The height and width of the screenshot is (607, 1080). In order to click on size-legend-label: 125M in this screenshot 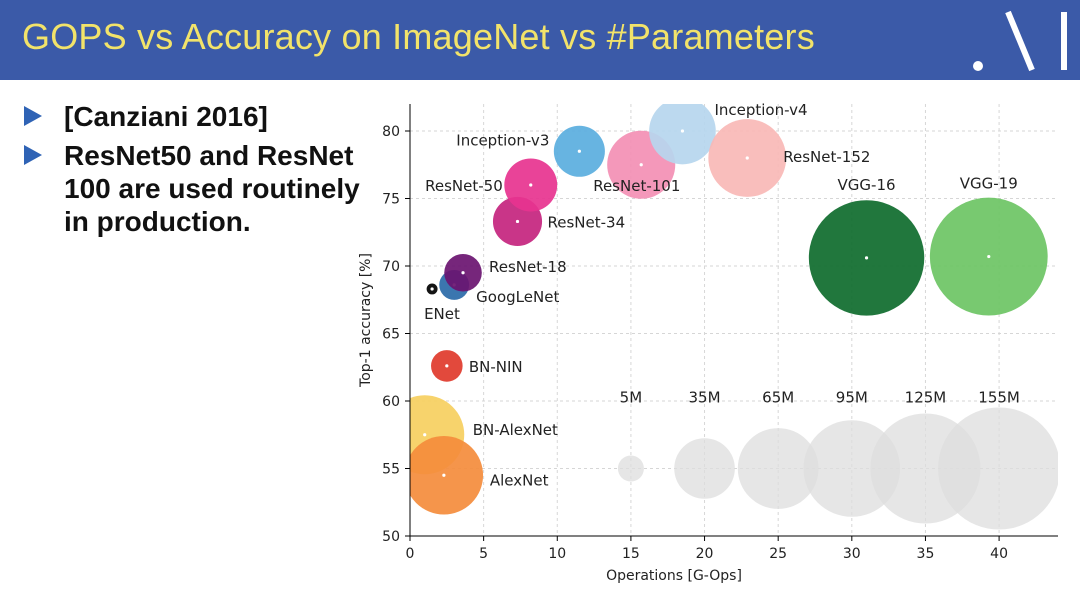, I will do `click(926, 397)`.